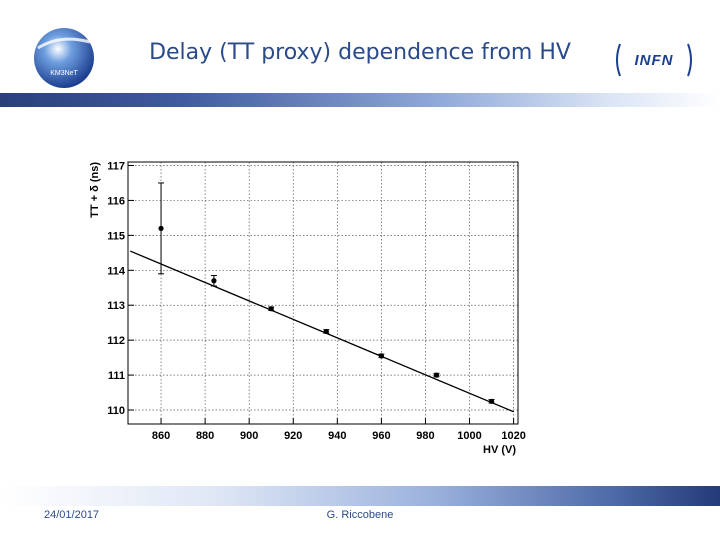  What do you see at coordinates (360, 496) in the screenshot?
I see `footer-band` at bounding box center [360, 496].